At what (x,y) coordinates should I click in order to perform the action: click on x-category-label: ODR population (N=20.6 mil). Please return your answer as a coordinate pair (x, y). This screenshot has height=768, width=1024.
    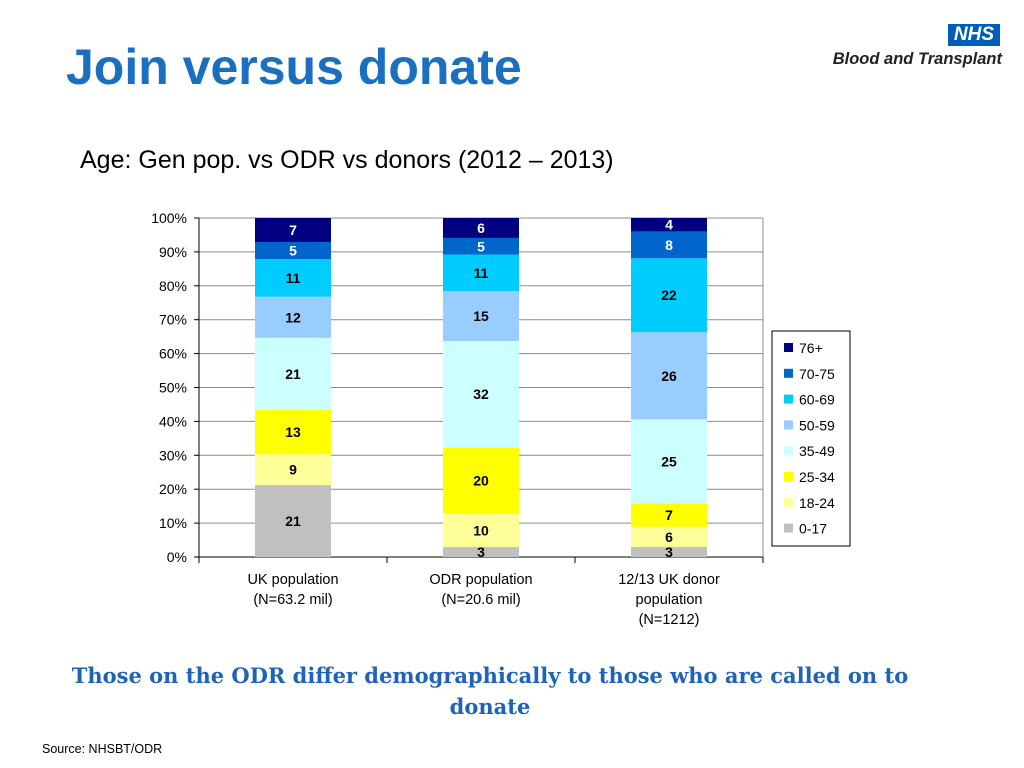
    Looking at the image, I should click on (481, 590).